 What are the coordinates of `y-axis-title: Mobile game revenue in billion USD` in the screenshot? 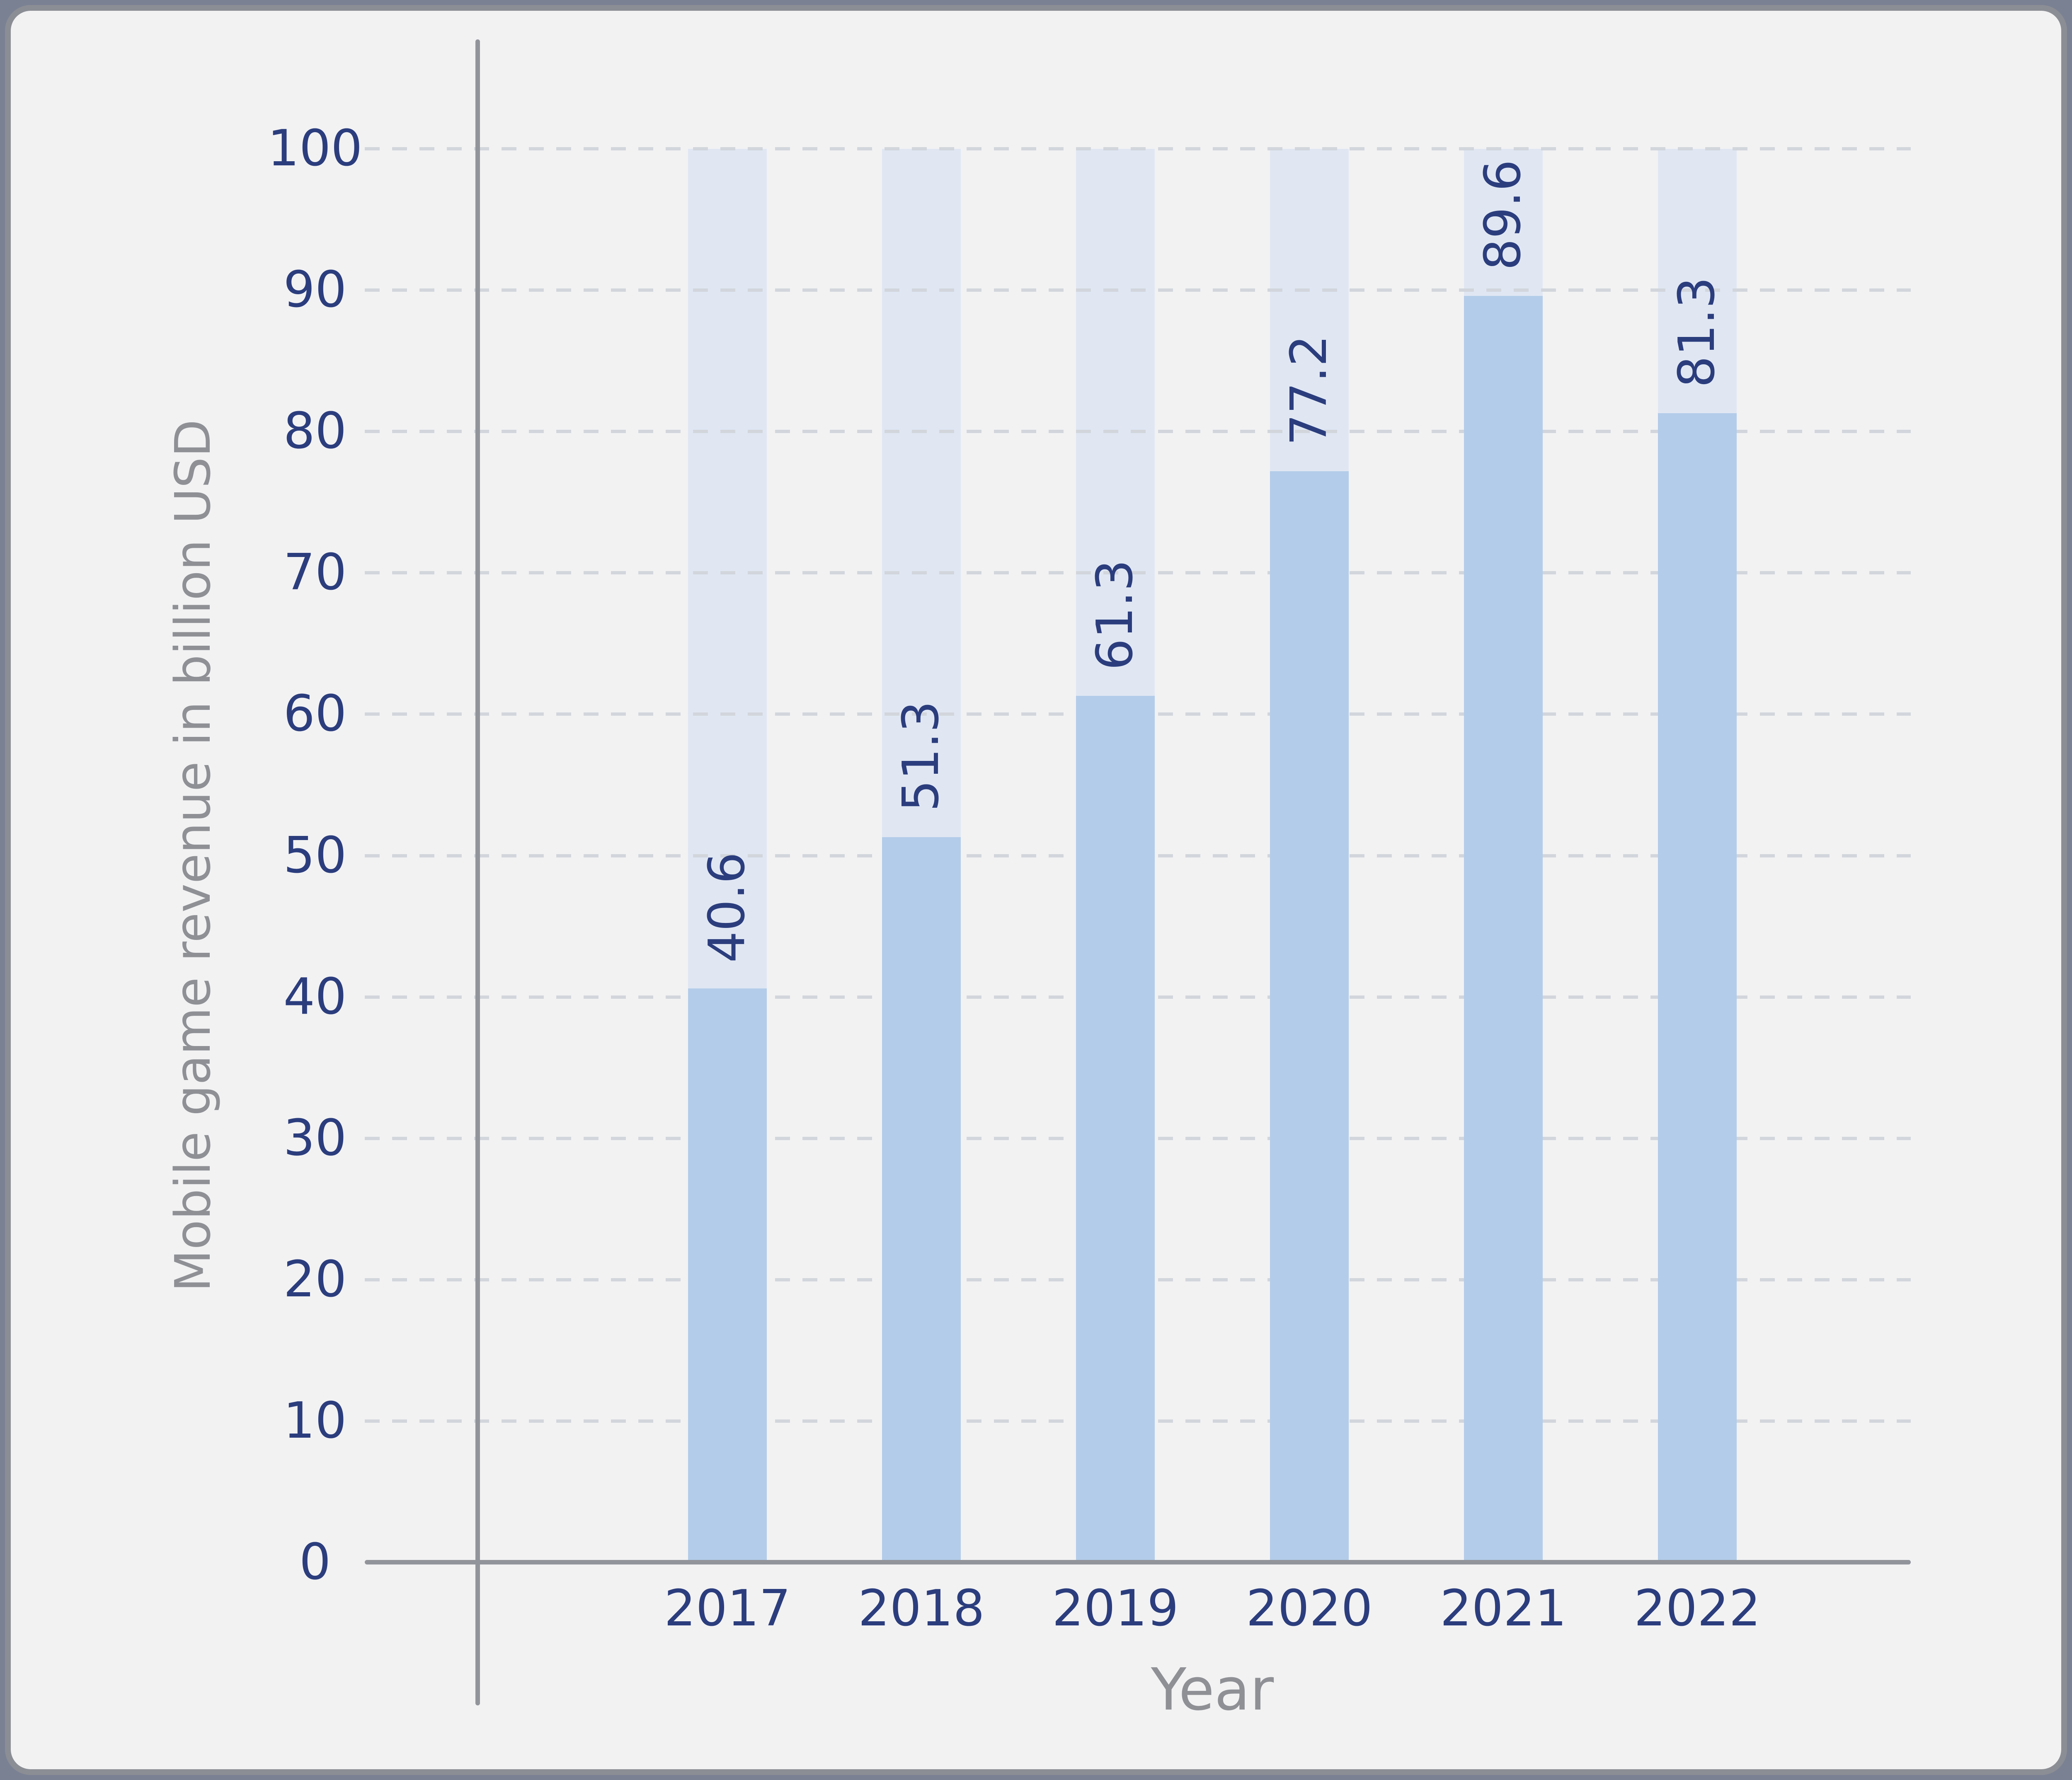 It's located at (193, 855).